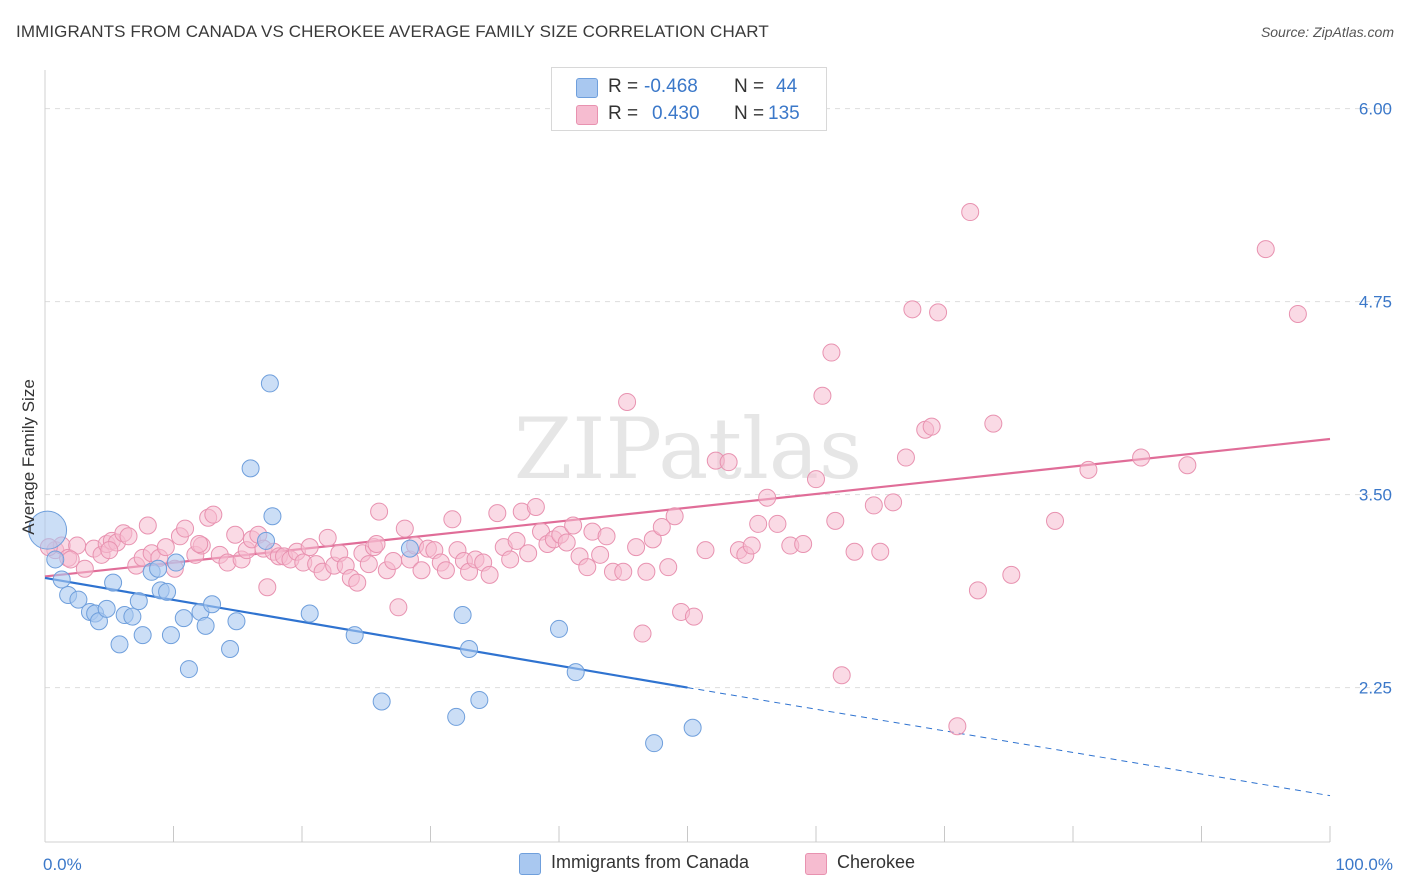 Image resolution: width=1406 pixels, height=892 pixels. Describe the element at coordinates (28, 457) in the screenshot. I see `y-axis-label: Average Family Size` at that location.